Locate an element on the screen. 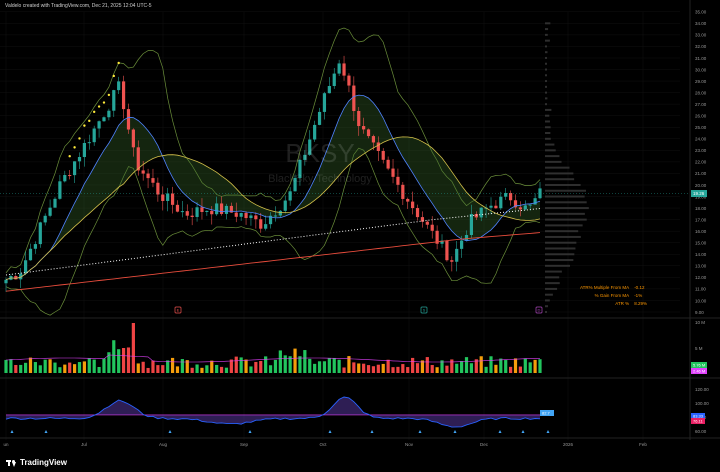 The width and height of the screenshot is (720, 472). volume-ma-line is located at coordinates (273, 358).